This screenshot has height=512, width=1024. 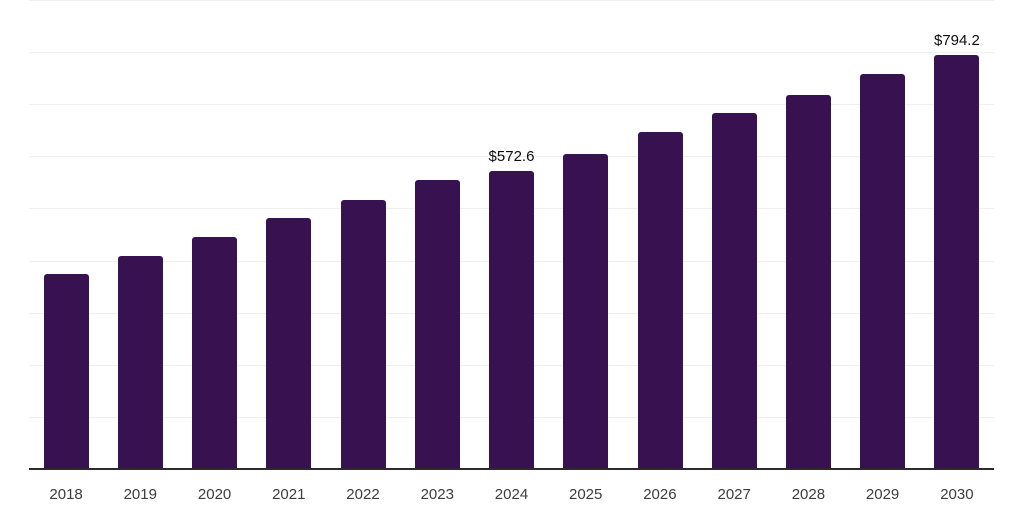 I want to click on x-tick-2020: 2020, so click(x=214, y=494).